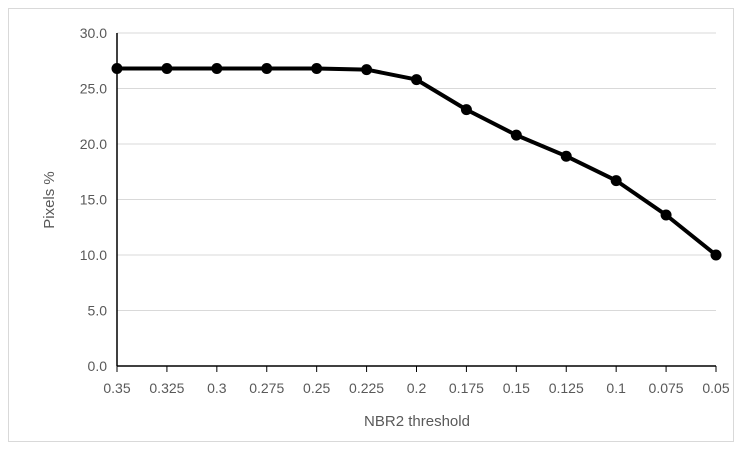 This screenshot has height=453, width=744. What do you see at coordinates (616, 388) in the screenshot?
I see `x-tick-label: 0.1` at bounding box center [616, 388].